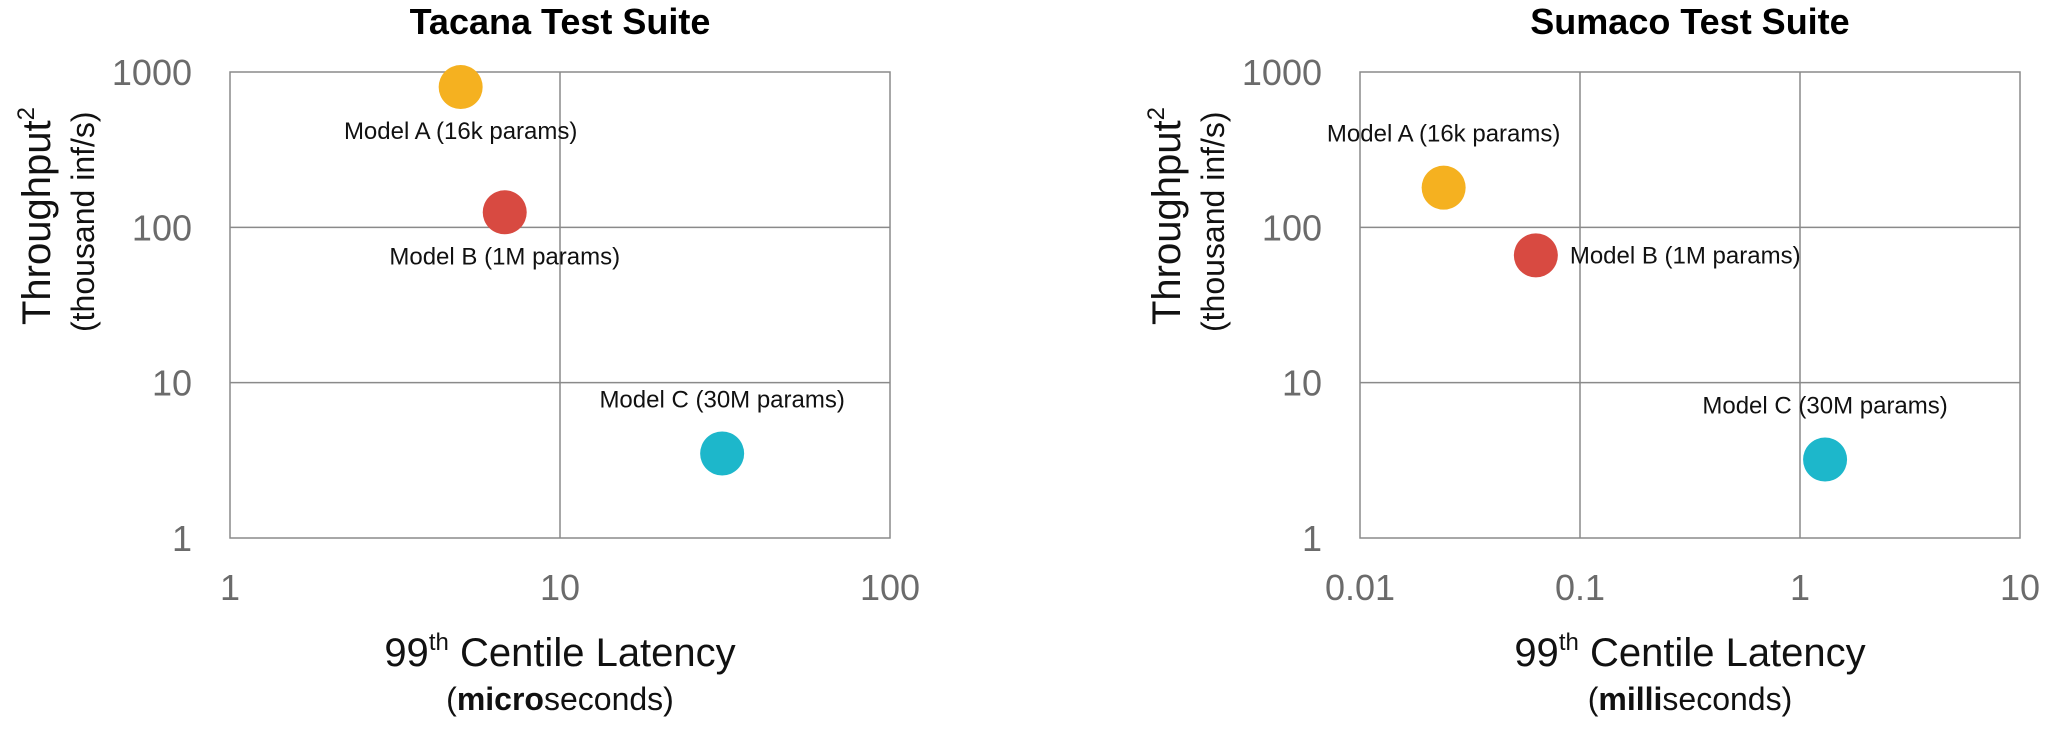 The height and width of the screenshot is (741, 2048). Describe the element at coordinates (1580, 587) in the screenshot. I see `x-tick-label: 0.1` at that location.